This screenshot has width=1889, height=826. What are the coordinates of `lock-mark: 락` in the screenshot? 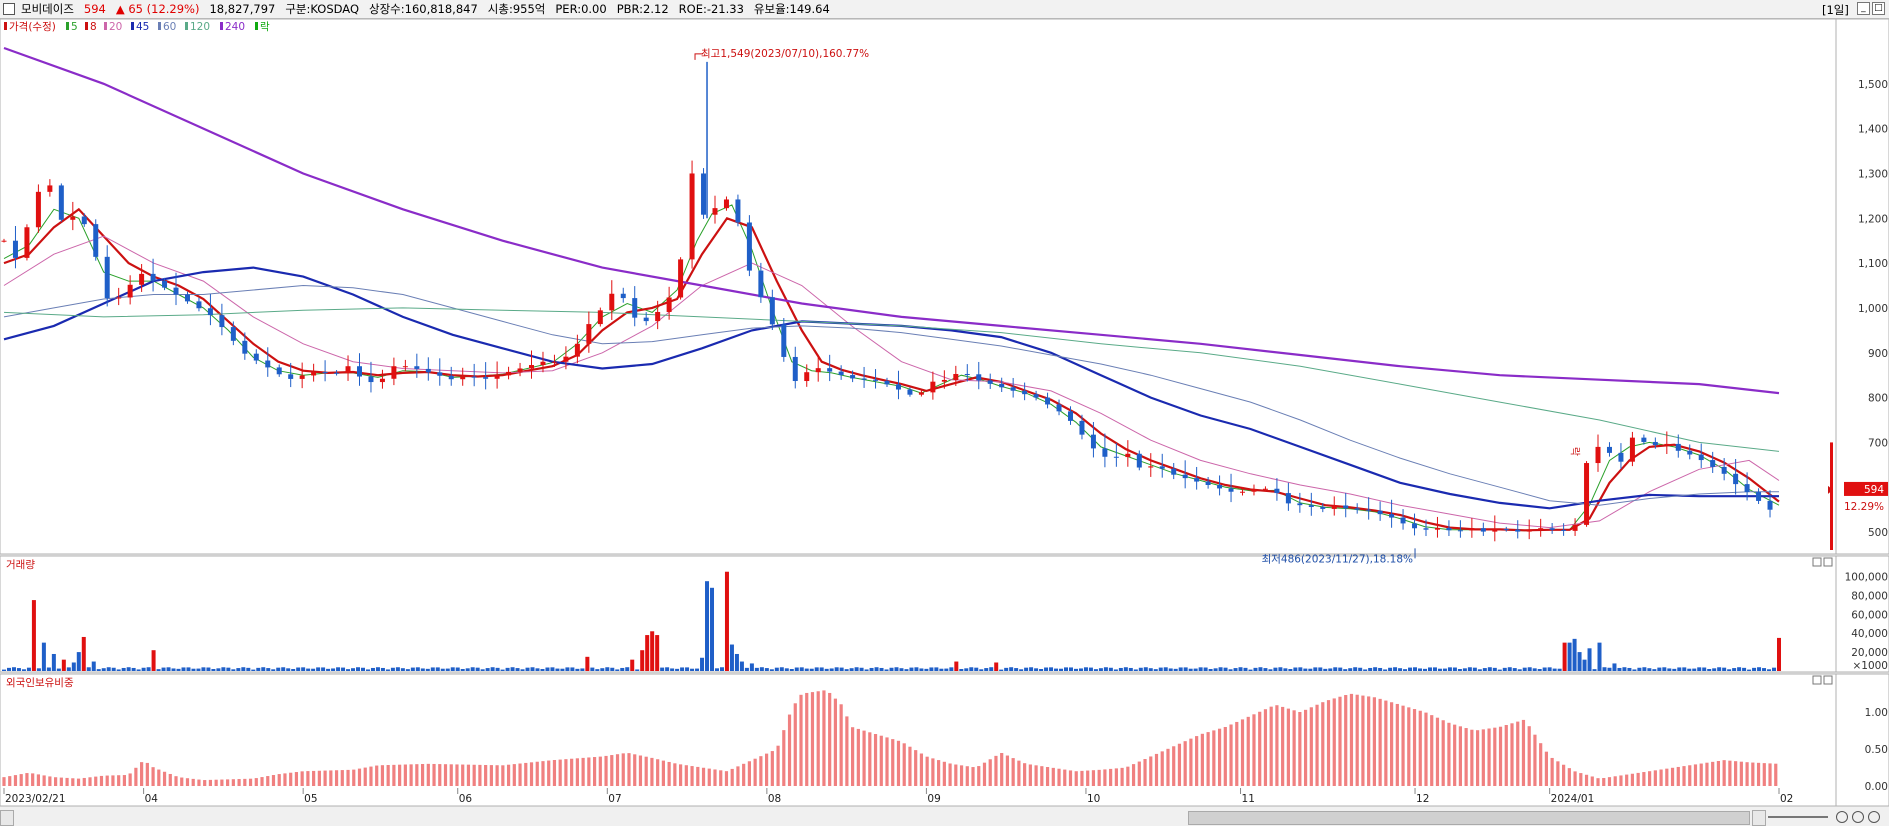 It's located at (1575, 451).